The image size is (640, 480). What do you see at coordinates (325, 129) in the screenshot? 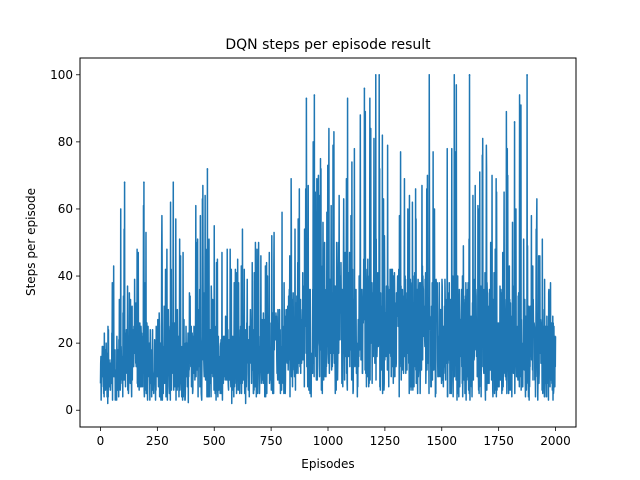
I see `peak-marks` at bounding box center [325, 129].